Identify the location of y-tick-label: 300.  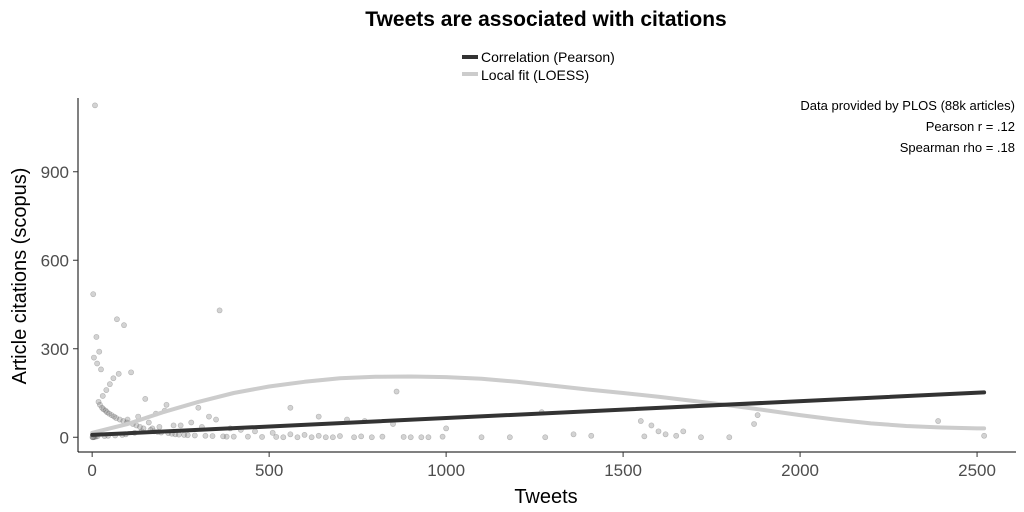
(55, 349).